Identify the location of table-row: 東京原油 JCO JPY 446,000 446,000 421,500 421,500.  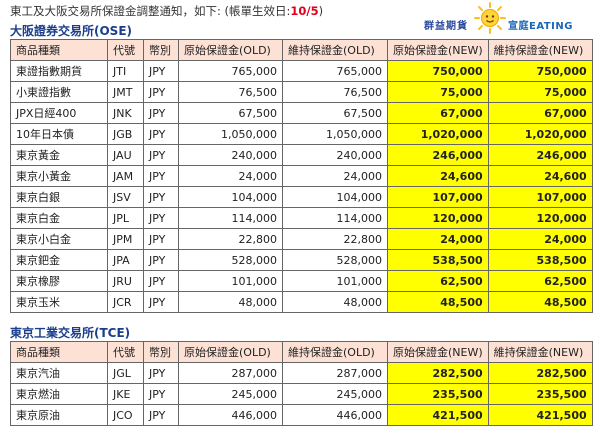
(301, 415).